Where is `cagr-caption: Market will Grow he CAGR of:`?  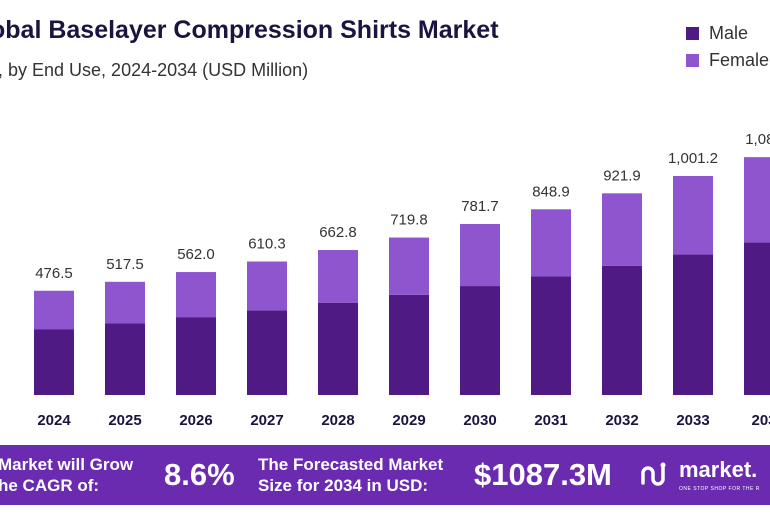 cagr-caption: Market will Grow he CAGR of: is located at coordinates (66, 475).